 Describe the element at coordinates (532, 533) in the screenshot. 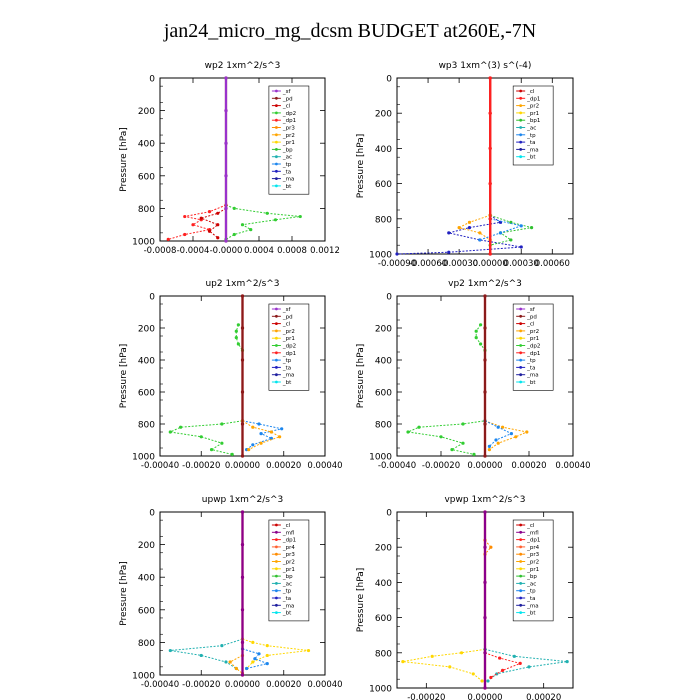

I see `legend-entry: _mfl` at that location.